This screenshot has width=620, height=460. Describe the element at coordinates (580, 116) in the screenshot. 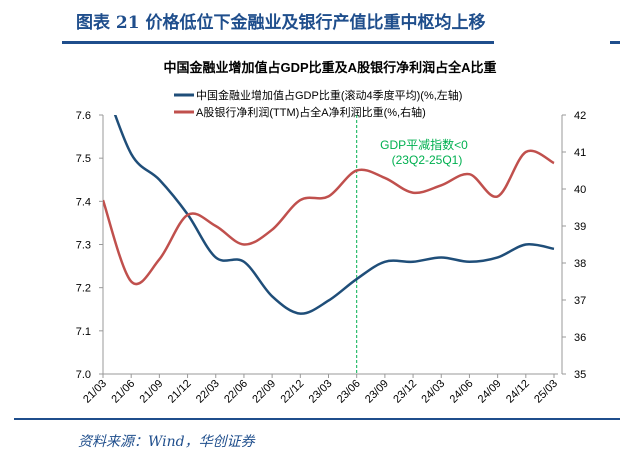

I see `right-tick-label: 42` at that location.